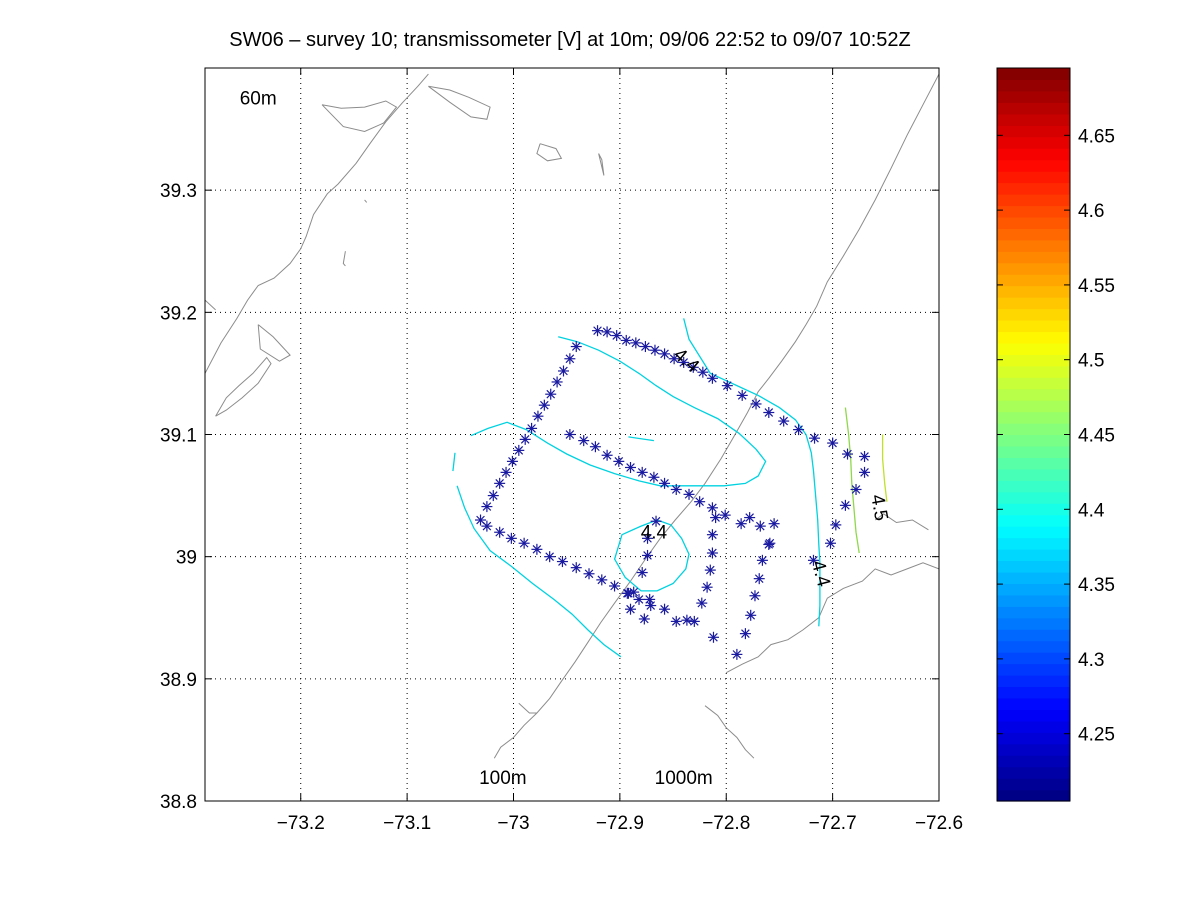  I want to click on y-tick-label: 38.9, so click(178, 680).